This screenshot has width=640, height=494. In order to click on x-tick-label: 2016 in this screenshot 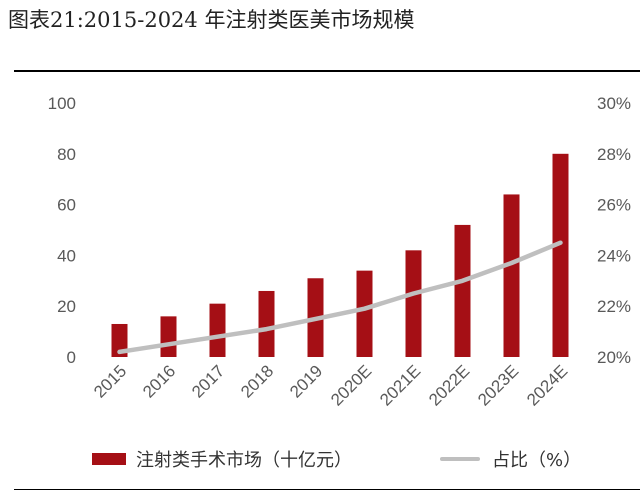, I will do `click(159, 381)`.